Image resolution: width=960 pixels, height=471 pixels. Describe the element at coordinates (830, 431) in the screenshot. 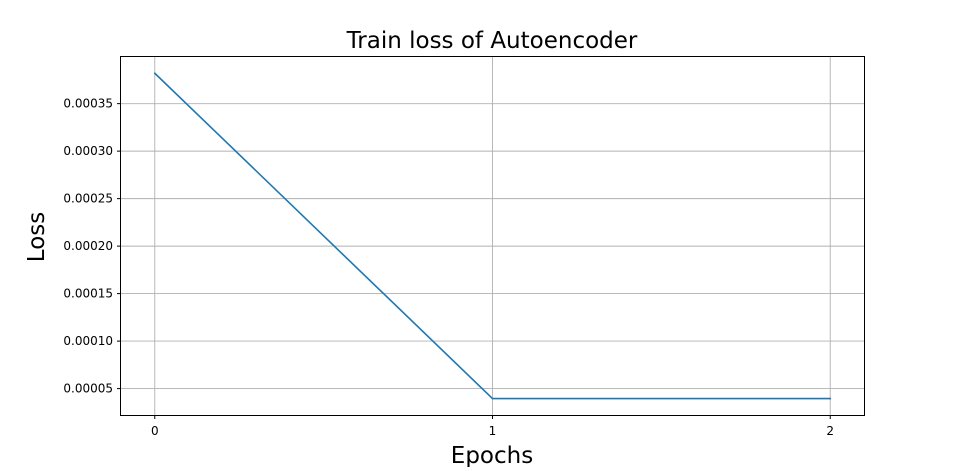

I see `x-tick-label: 2` at that location.